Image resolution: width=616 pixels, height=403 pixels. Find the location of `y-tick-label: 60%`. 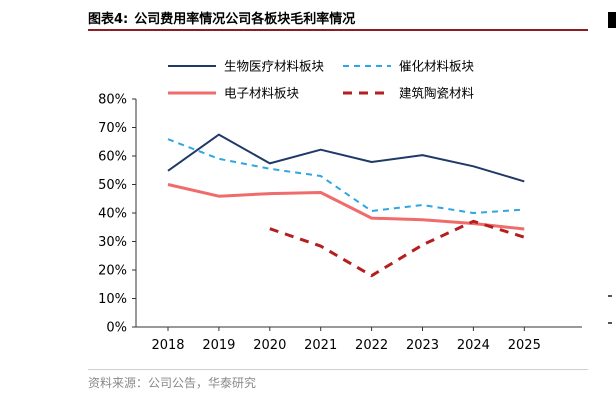

y-tick-label: 60% is located at coordinates (112, 157).